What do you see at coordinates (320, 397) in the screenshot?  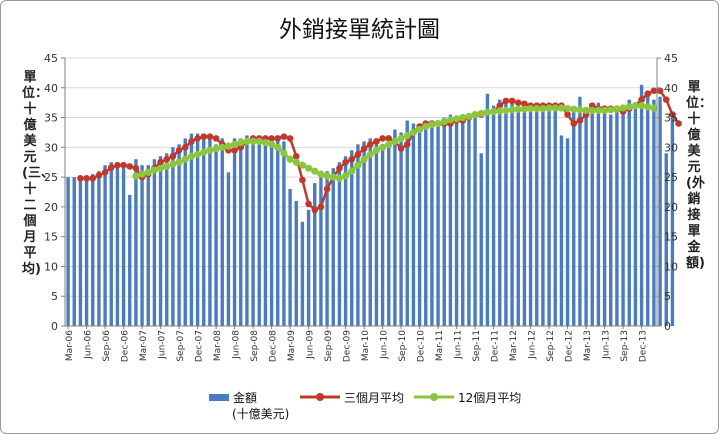 I see `legend-avg3-marker` at bounding box center [320, 397].